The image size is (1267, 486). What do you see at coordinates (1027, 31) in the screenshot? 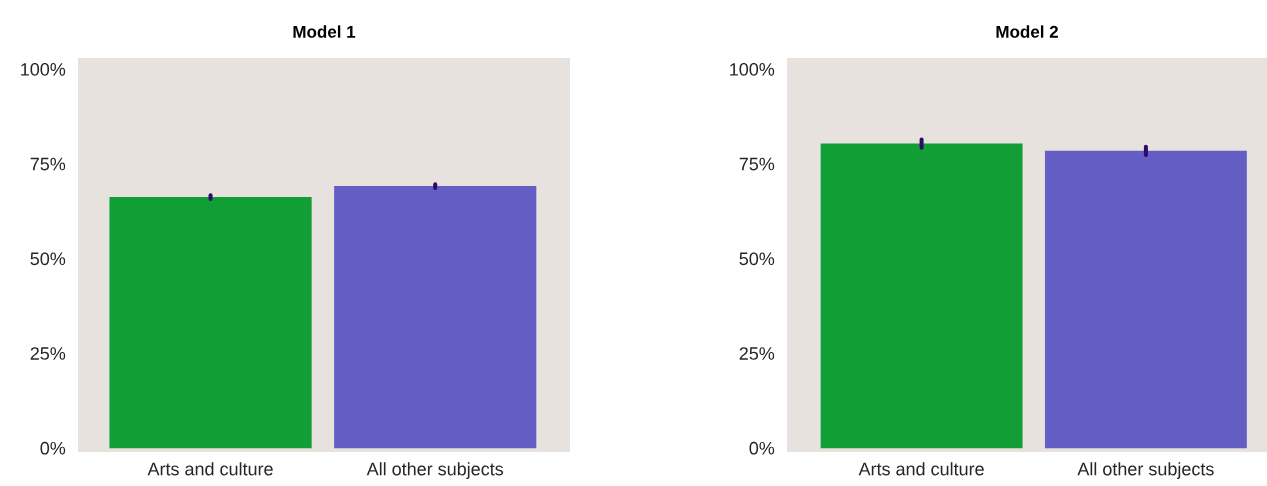
I see `chart-title: Model 2` at bounding box center [1027, 31].